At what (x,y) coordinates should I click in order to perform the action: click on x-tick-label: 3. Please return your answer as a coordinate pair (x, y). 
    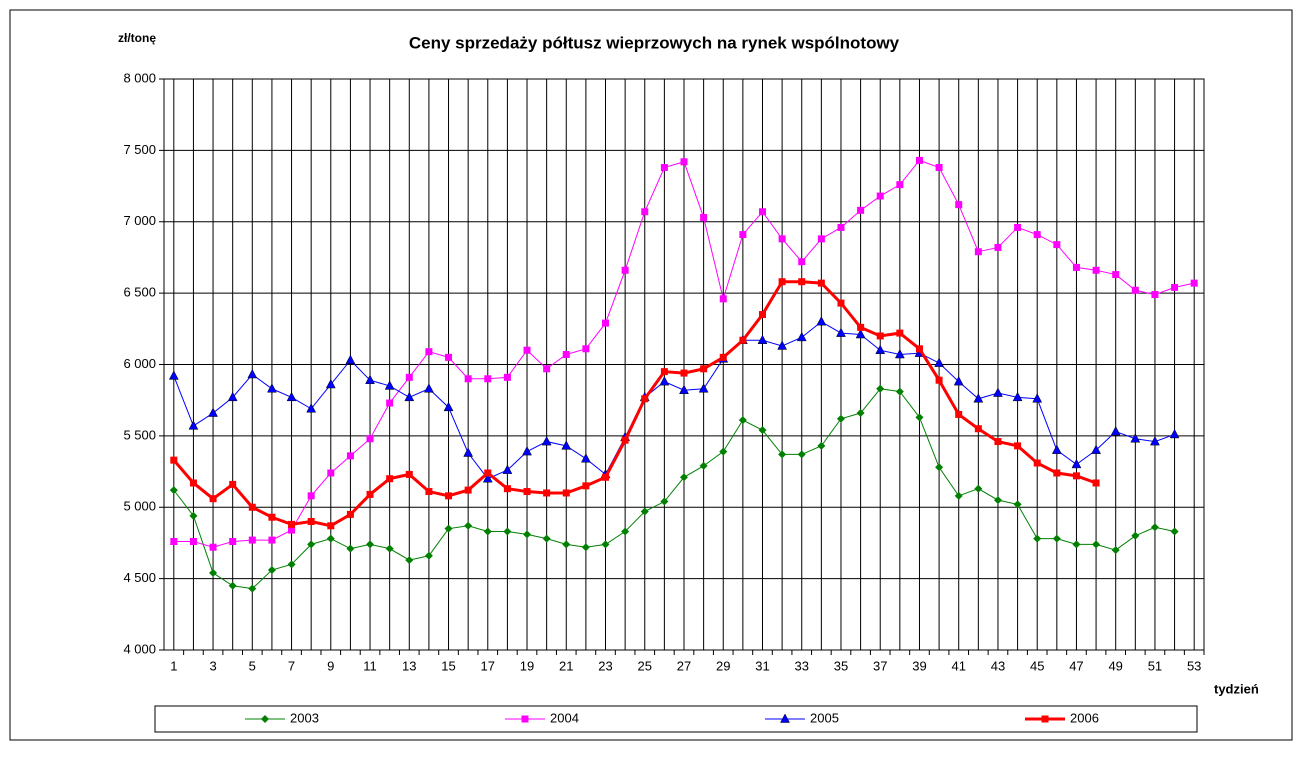
    Looking at the image, I should click on (212, 665).